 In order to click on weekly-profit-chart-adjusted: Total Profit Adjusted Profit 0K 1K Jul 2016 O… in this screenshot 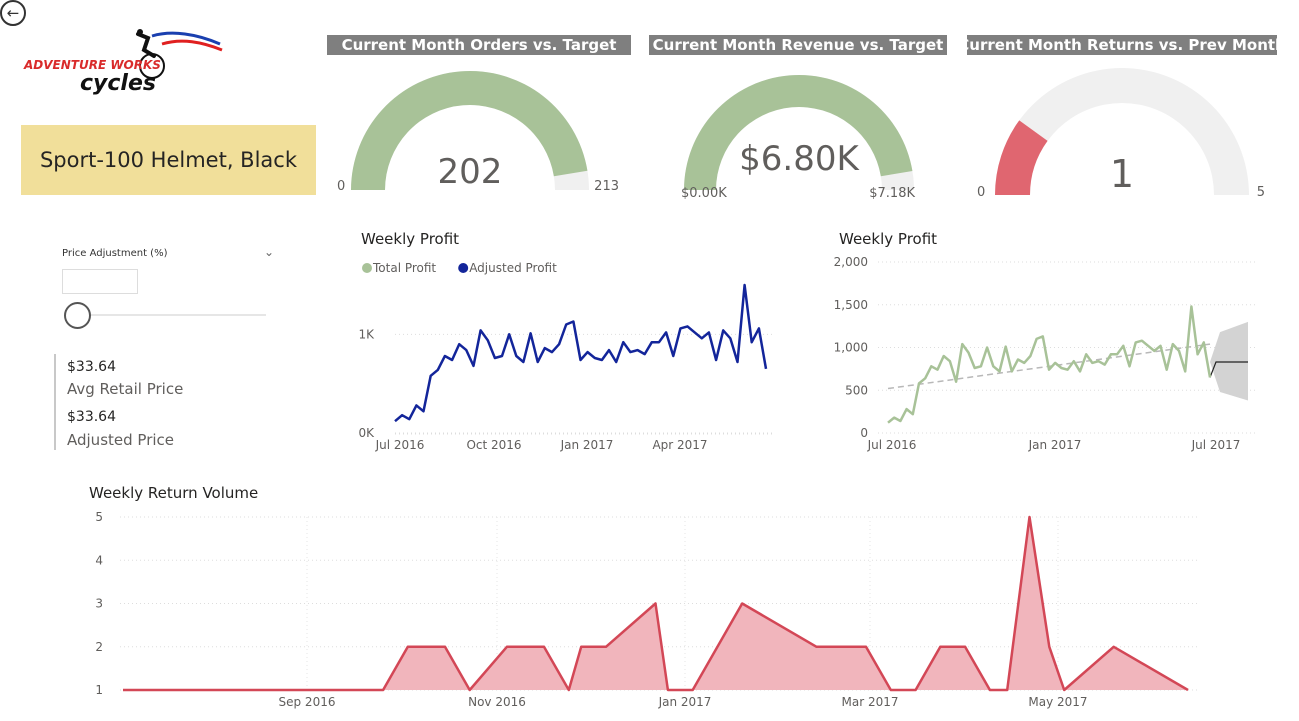, I will do `click(566, 356)`.